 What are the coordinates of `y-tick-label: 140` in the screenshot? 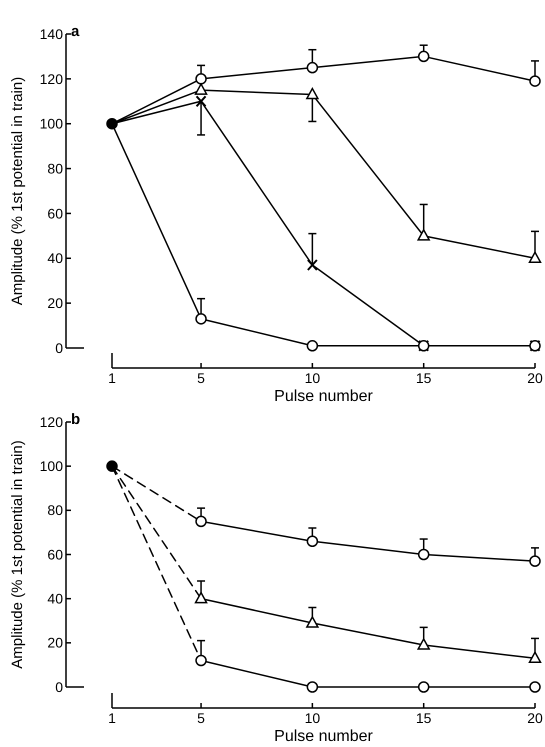 It's located at (52, 34).